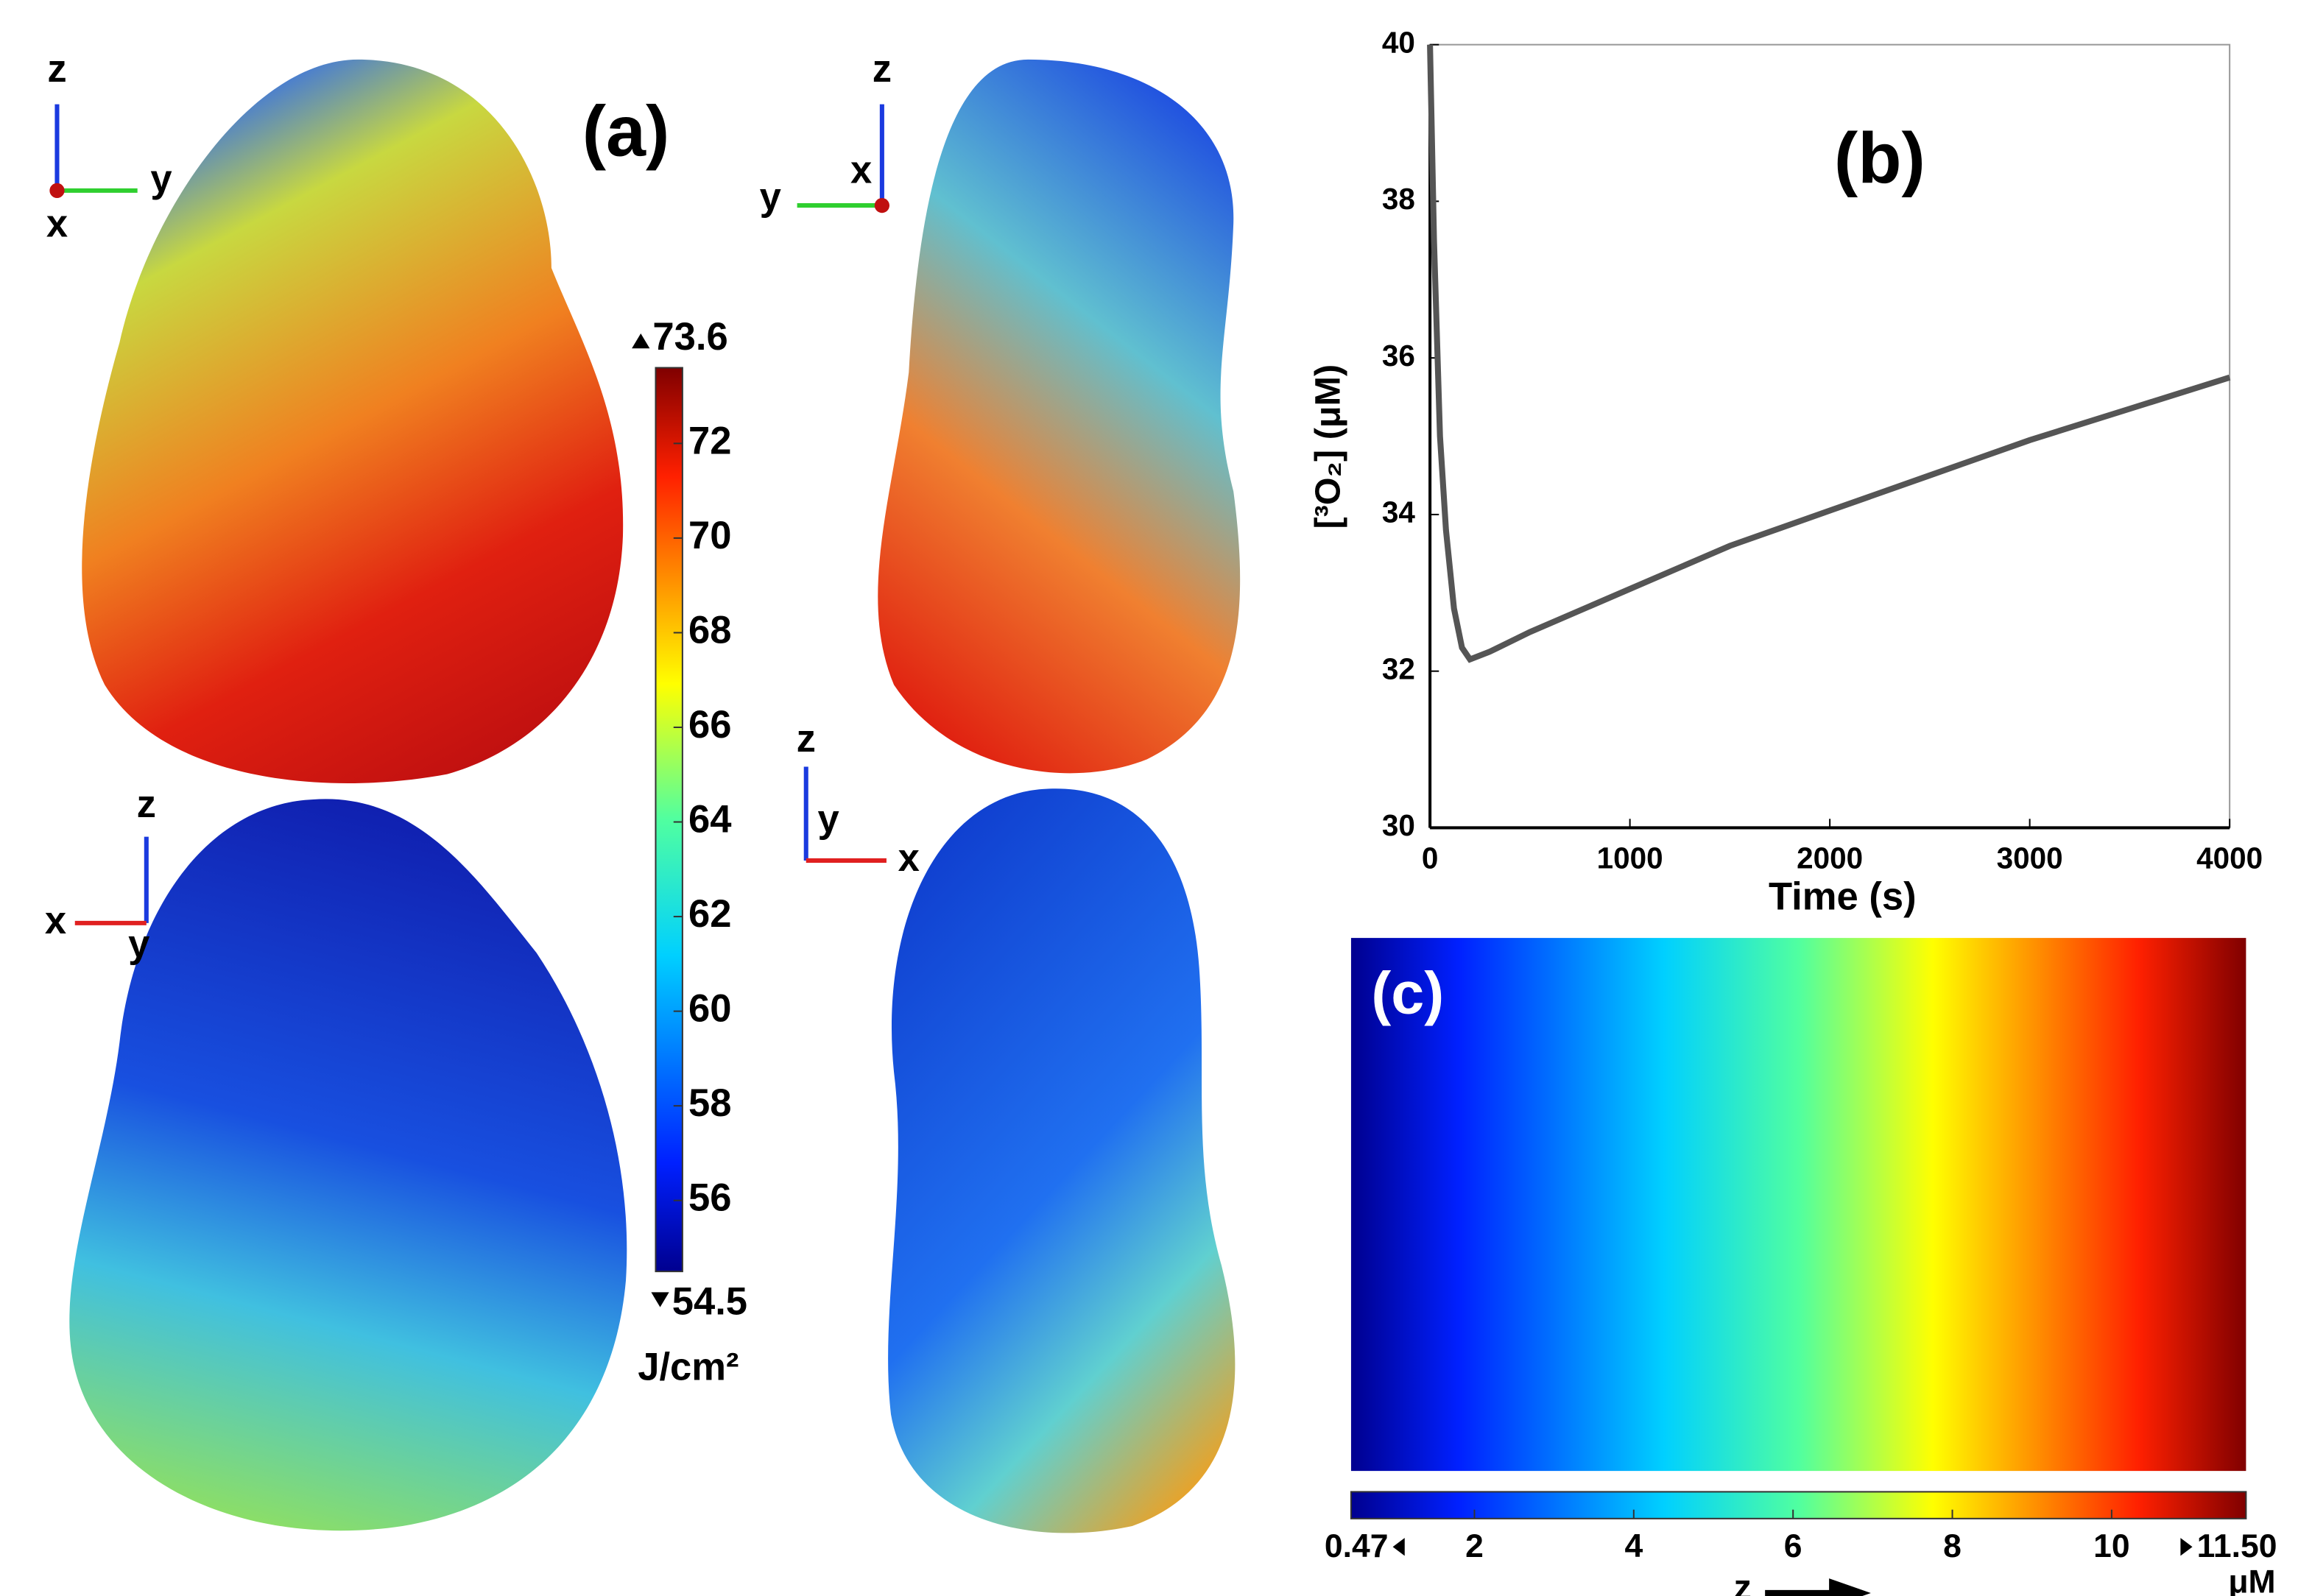 The height and width of the screenshot is (1596, 2312). I want to click on y-tick-label: 36, so click(1398, 355).